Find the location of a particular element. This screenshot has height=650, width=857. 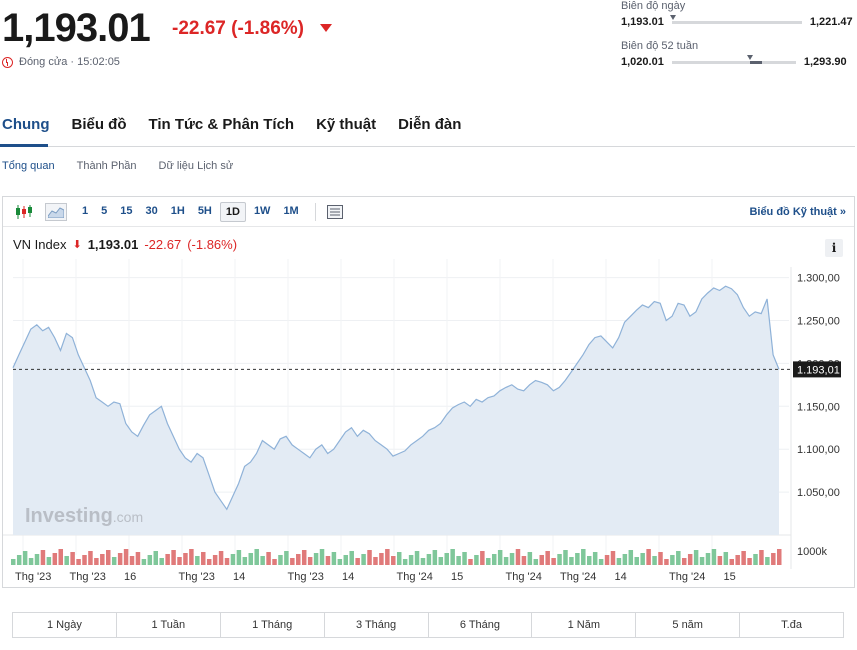

chart-toolbar: 1 5 15 30 1H 5H 1D 1W 1M Biểu đồ Kỹ thuật » is located at coordinates (428, 212).